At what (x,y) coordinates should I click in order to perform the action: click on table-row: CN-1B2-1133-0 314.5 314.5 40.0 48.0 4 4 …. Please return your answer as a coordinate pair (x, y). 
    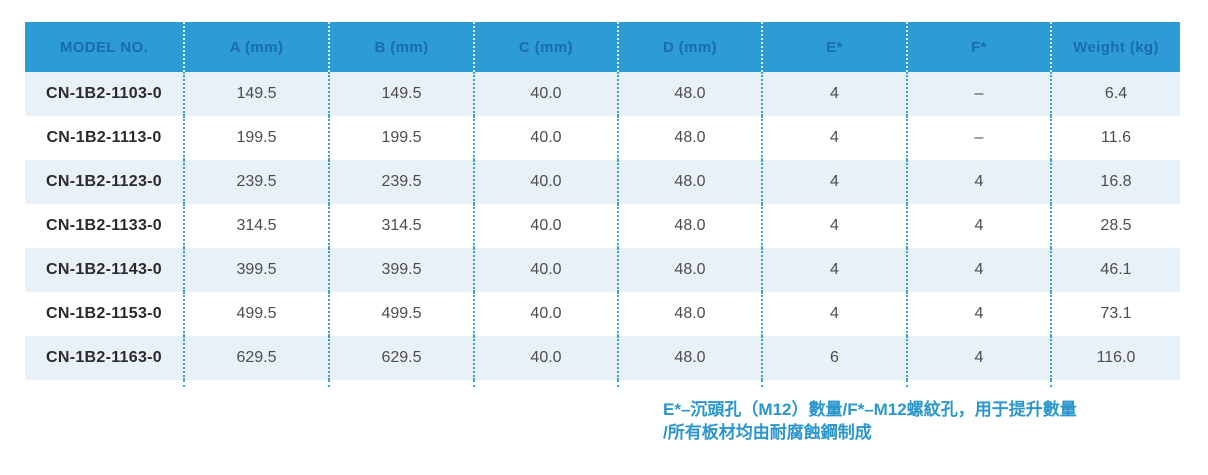
    Looking at the image, I should click on (602, 226).